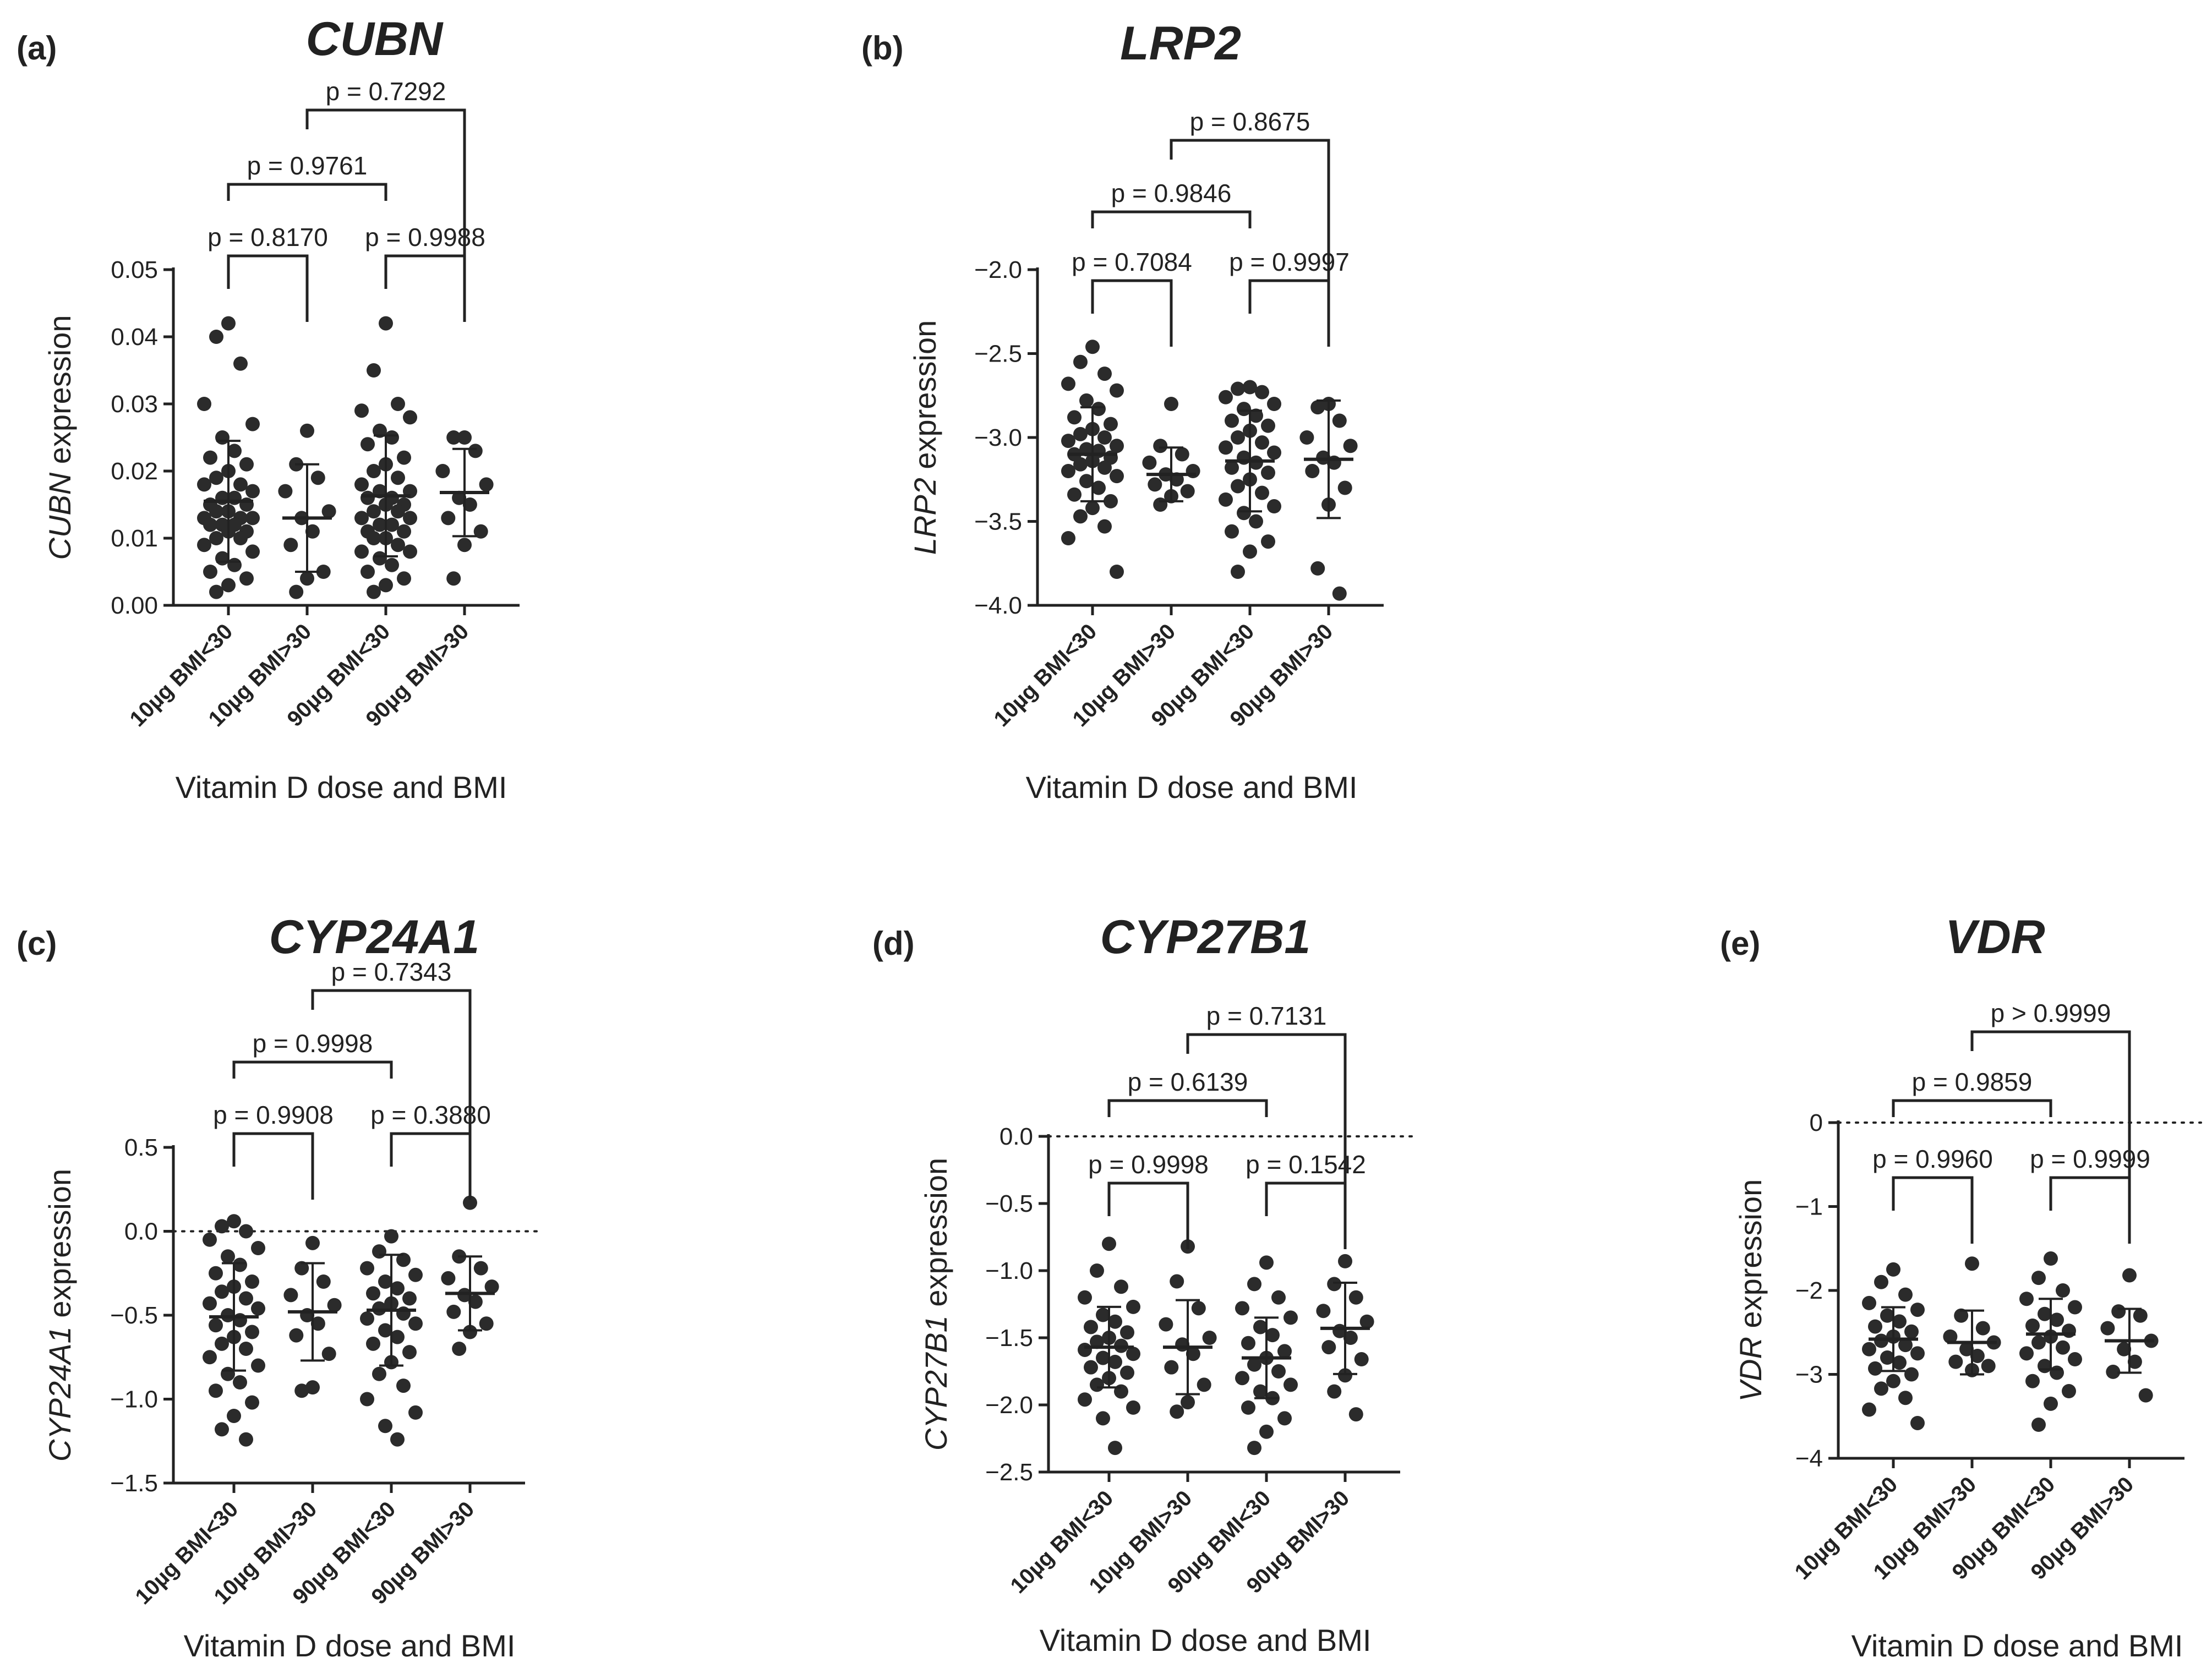 The image size is (2212, 1674). What do you see at coordinates (998, 269) in the screenshot?
I see `y-tick-label: −2.0` at bounding box center [998, 269].